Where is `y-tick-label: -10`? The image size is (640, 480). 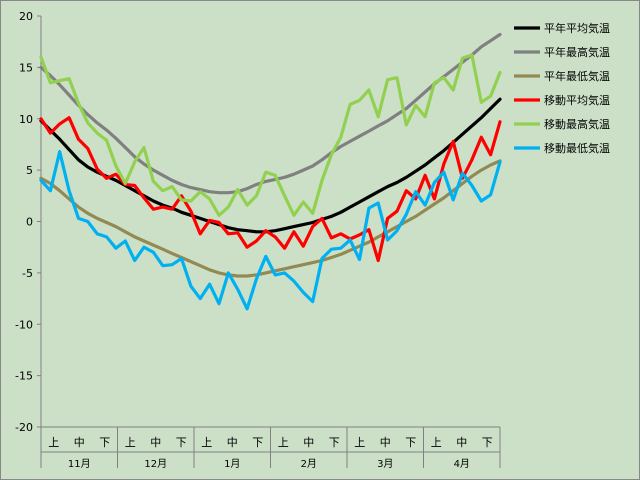 y-tick-label: -10 is located at coordinates (24, 324).